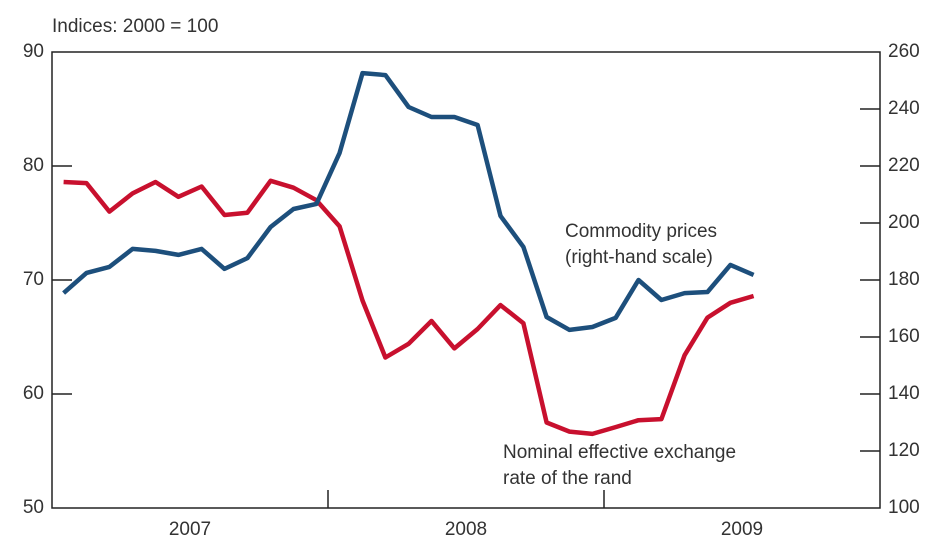 Image resolution: width=939 pixels, height=544 pixels. Describe the element at coordinates (190, 529) in the screenshot. I see `x-tick-label: 2007` at that location.